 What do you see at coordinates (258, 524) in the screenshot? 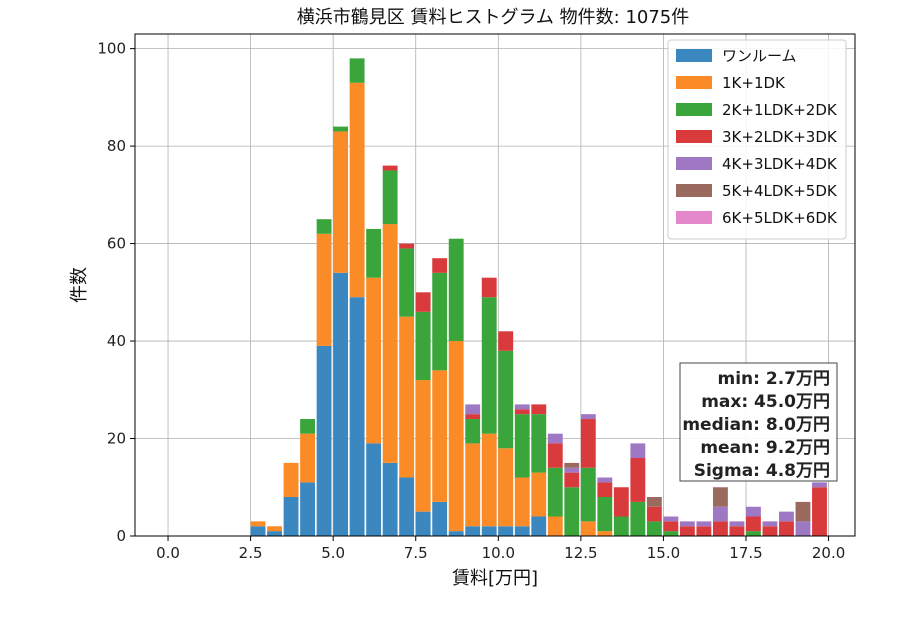
I see `bar-s1-bin0` at bounding box center [258, 524].